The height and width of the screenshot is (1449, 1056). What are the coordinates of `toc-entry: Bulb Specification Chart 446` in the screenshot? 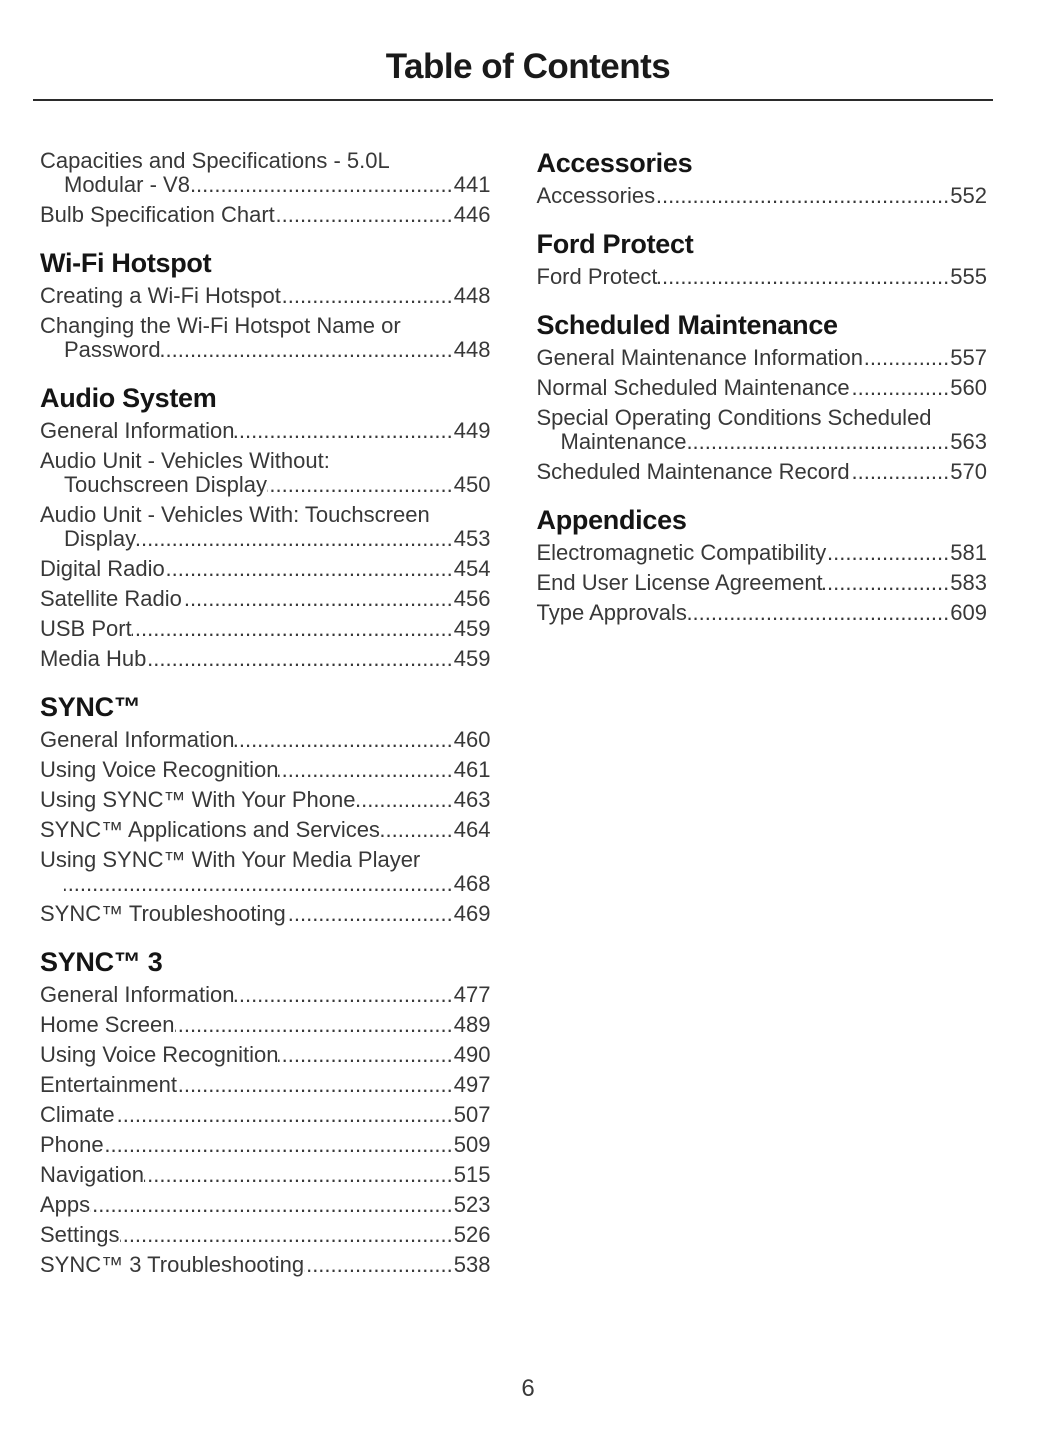 It's located at (265, 215).